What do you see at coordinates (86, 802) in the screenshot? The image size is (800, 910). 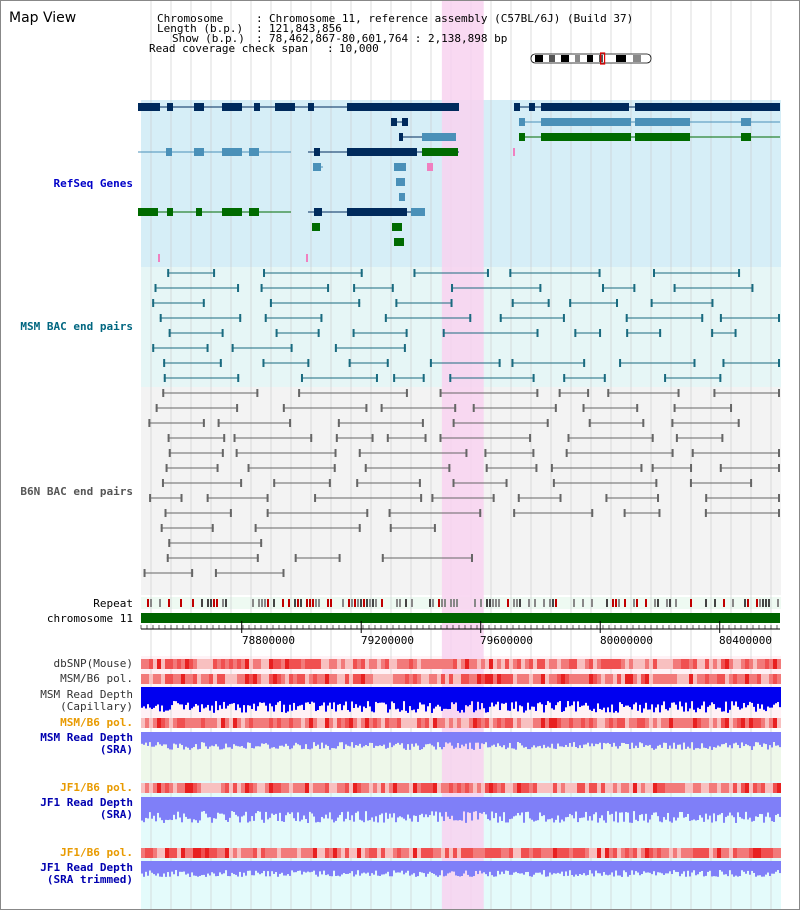 I see `track-label-jf1-depth: JF1 Read Depth` at bounding box center [86, 802].